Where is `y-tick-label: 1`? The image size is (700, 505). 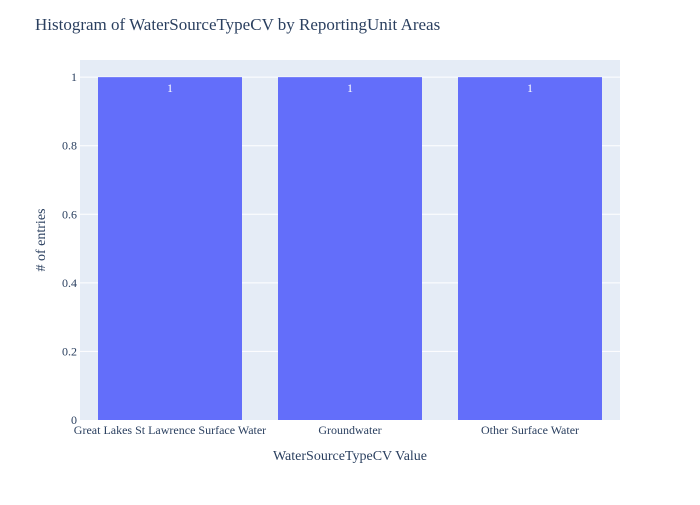
y-tick-label: 1 is located at coordinates (74, 77).